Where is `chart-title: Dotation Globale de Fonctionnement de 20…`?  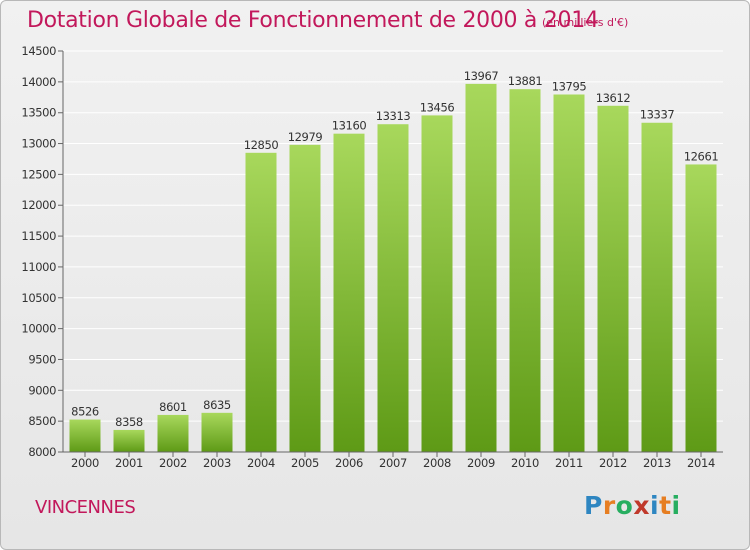 chart-title: Dotation Globale de Fonctionnement de 20… is located at coordinates (313, 20).